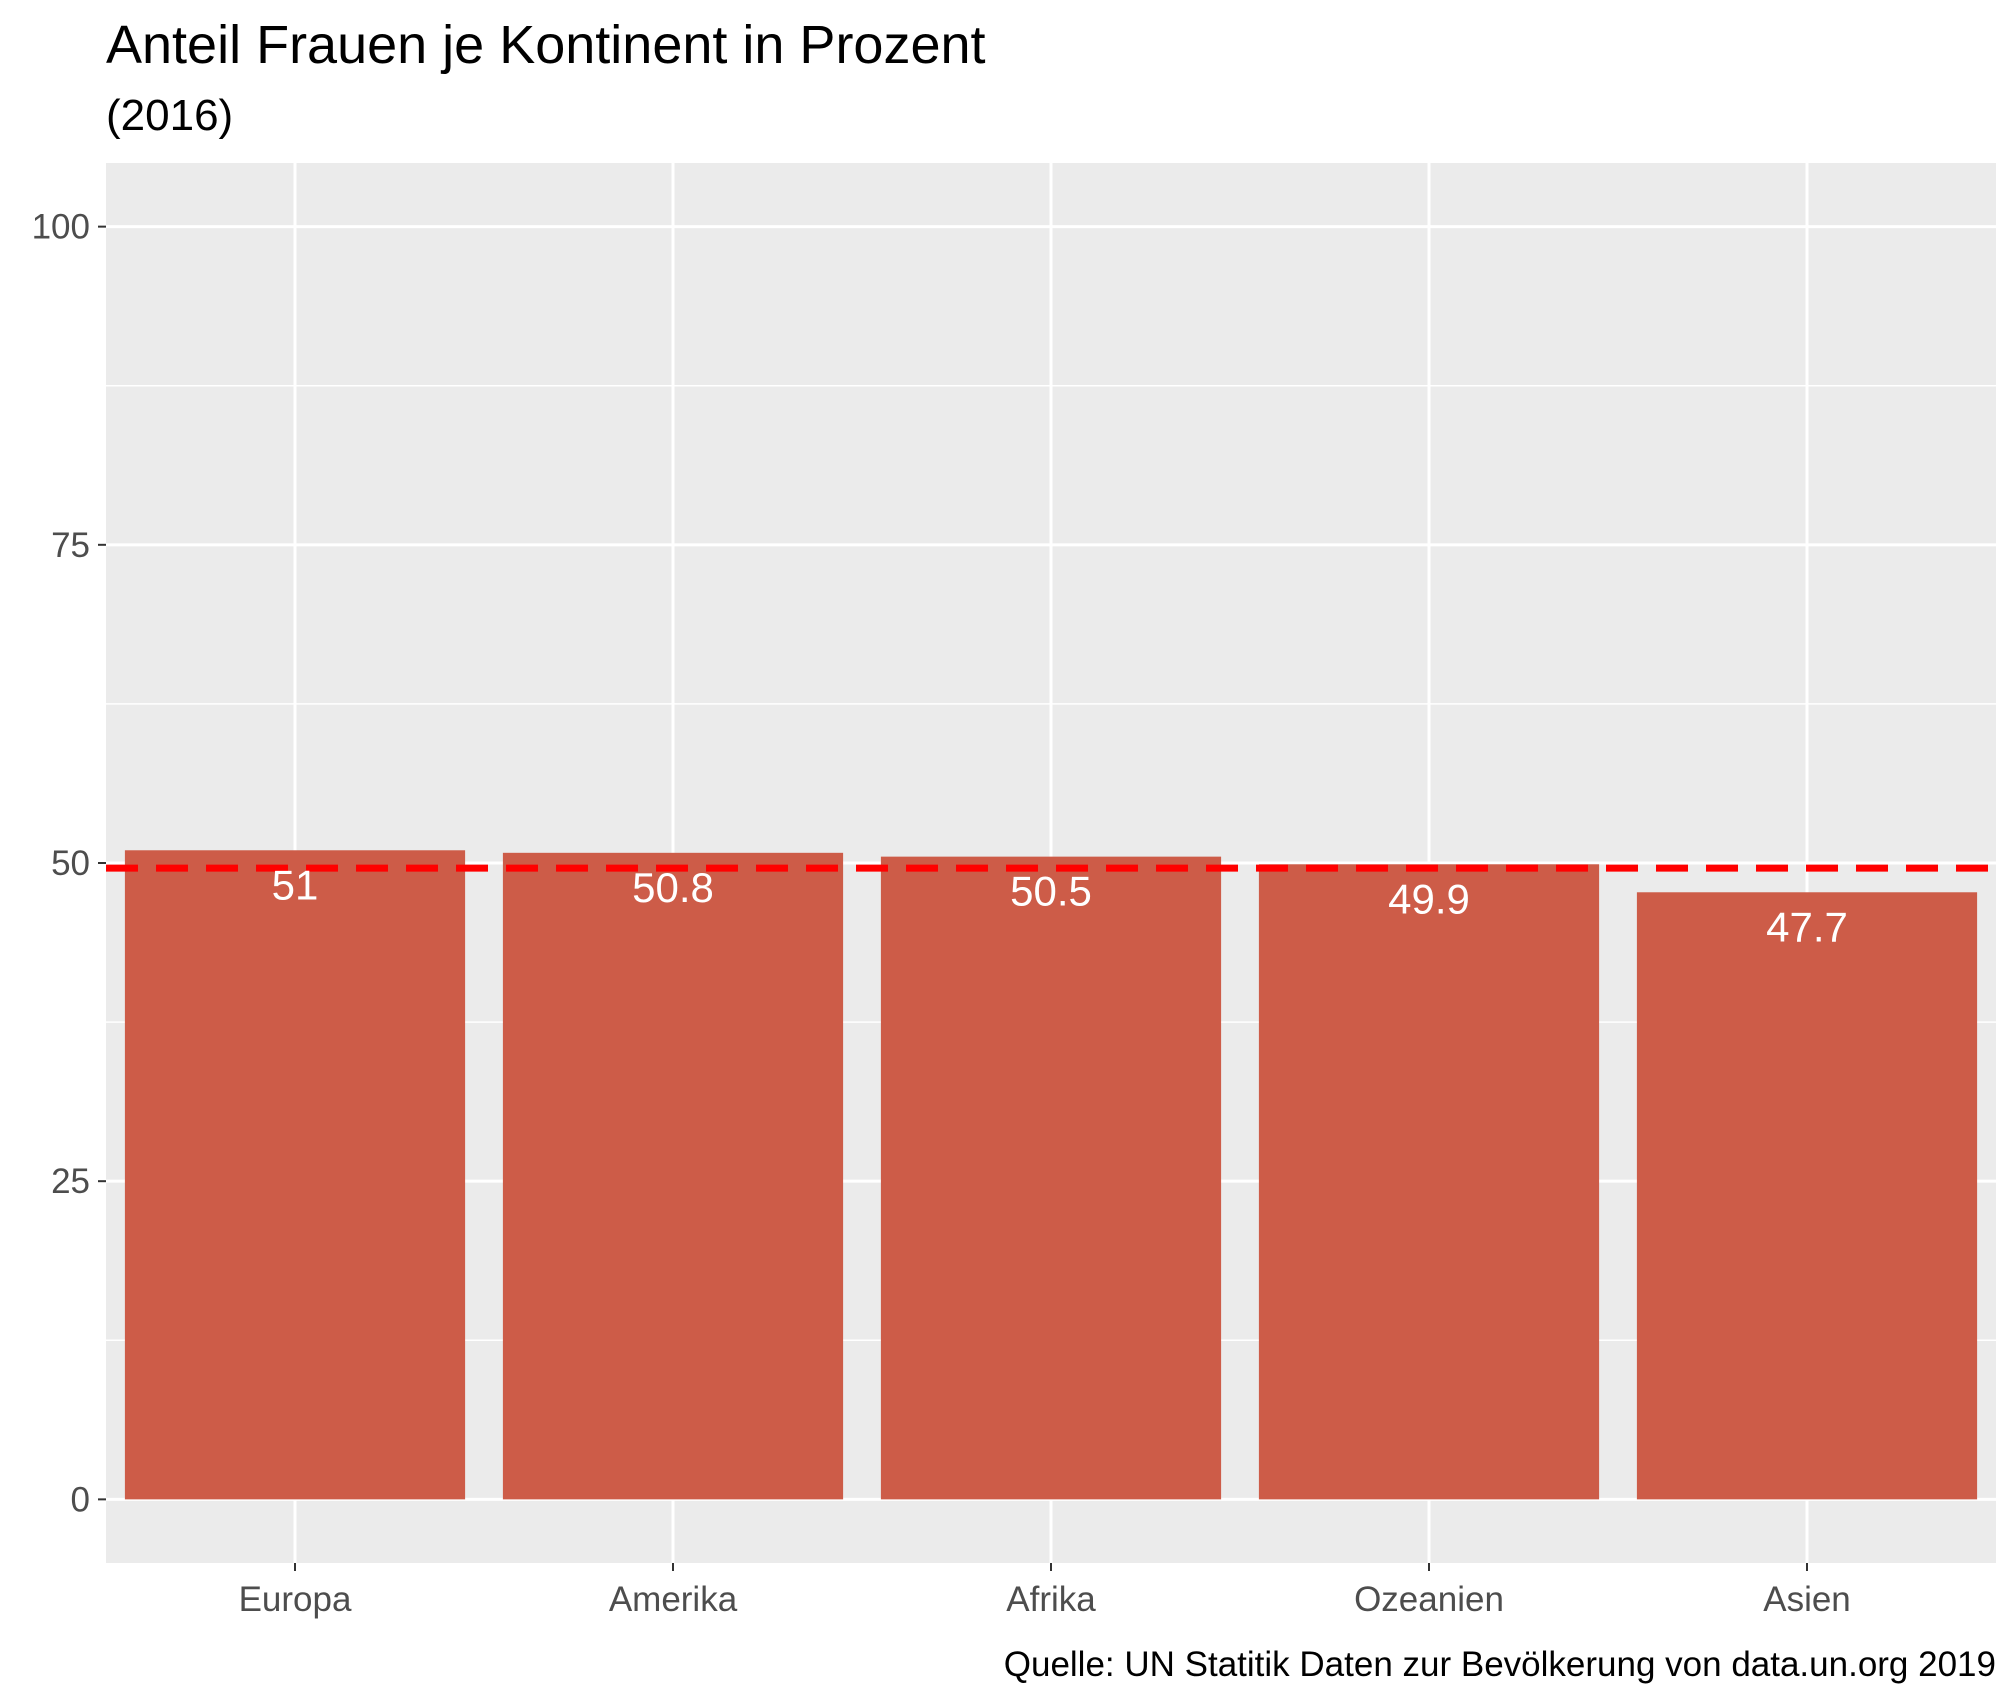 Image resolution: width=2009 pixels, height=1700 pixels. What do you see at coordinates (1429, 1599) in the screenshot?
I see `x-tick-label: Ozeanien` at bounding box center [1429, 1599].